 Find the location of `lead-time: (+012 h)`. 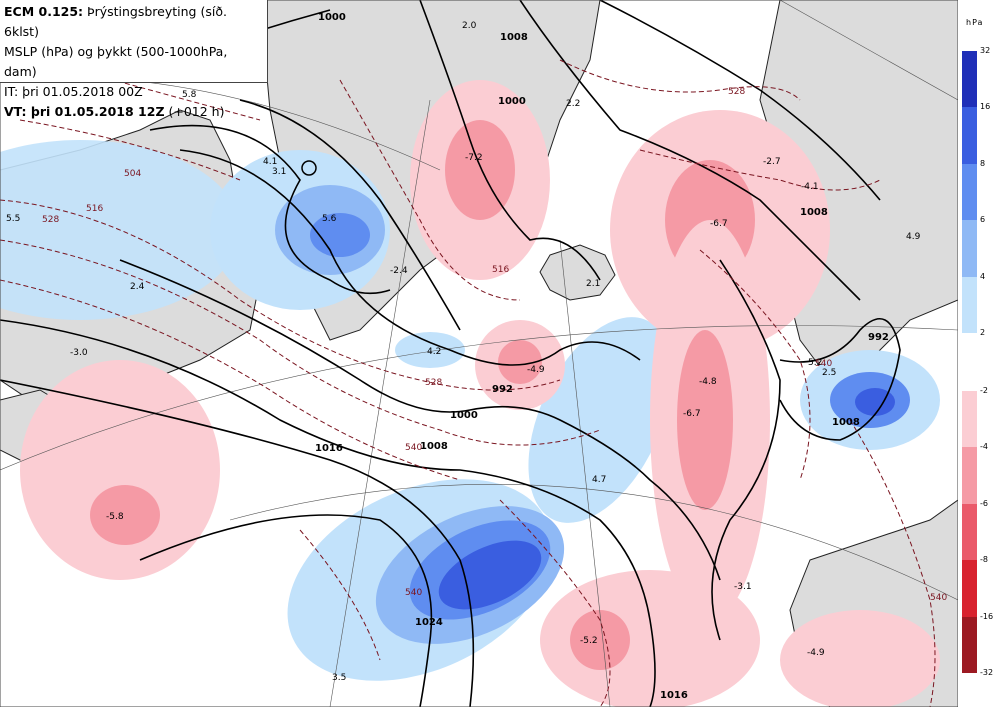

lead-time: (+012 h) is located at coordinates (194, 111).